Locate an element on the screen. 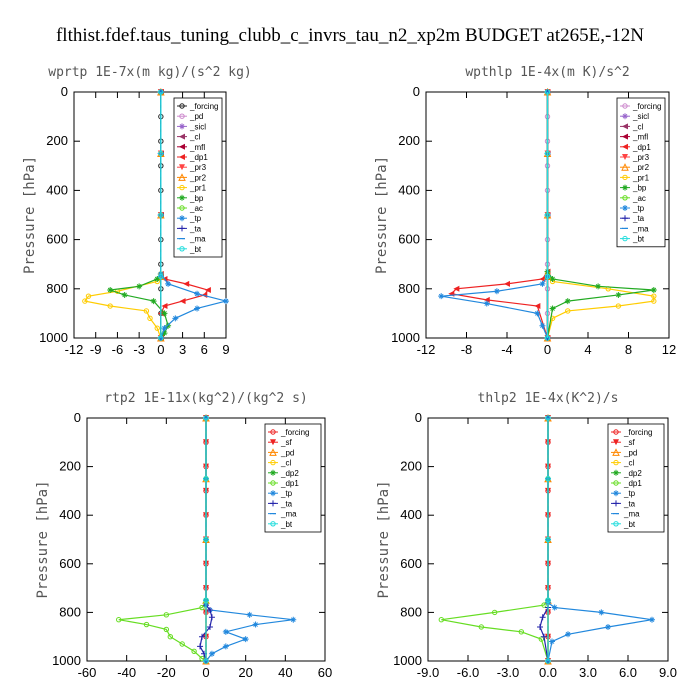  legend-label: _cl is located at coordinates (628, 463).